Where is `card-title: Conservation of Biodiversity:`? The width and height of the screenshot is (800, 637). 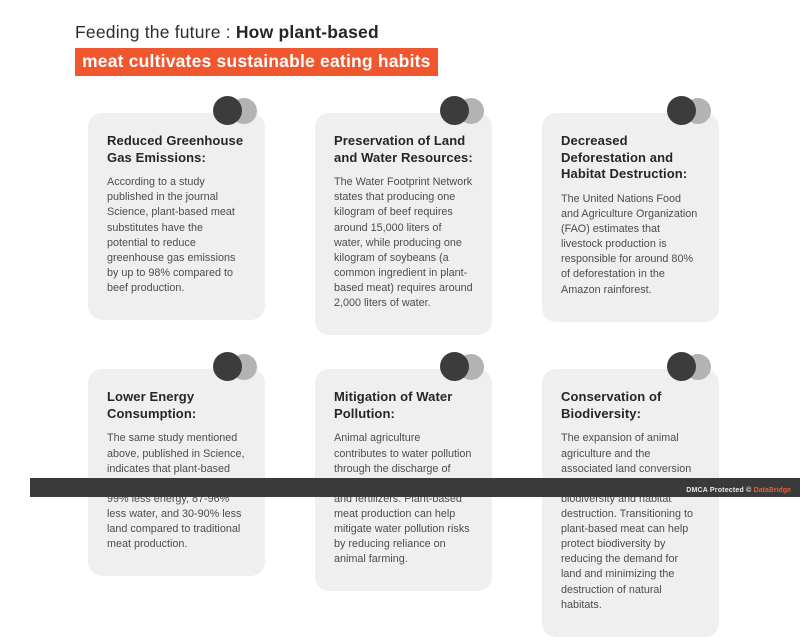 card-title: Conservation of Biodiversity: is located at coordinates (611, 405).